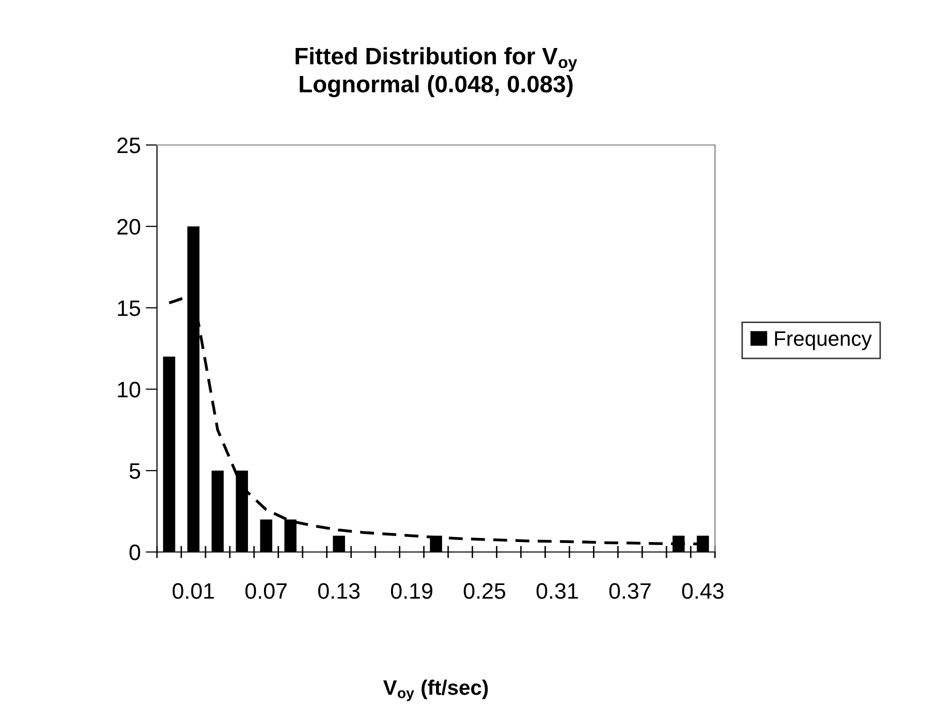  I want to click on y-tick-label: 15, so click(129, 308).